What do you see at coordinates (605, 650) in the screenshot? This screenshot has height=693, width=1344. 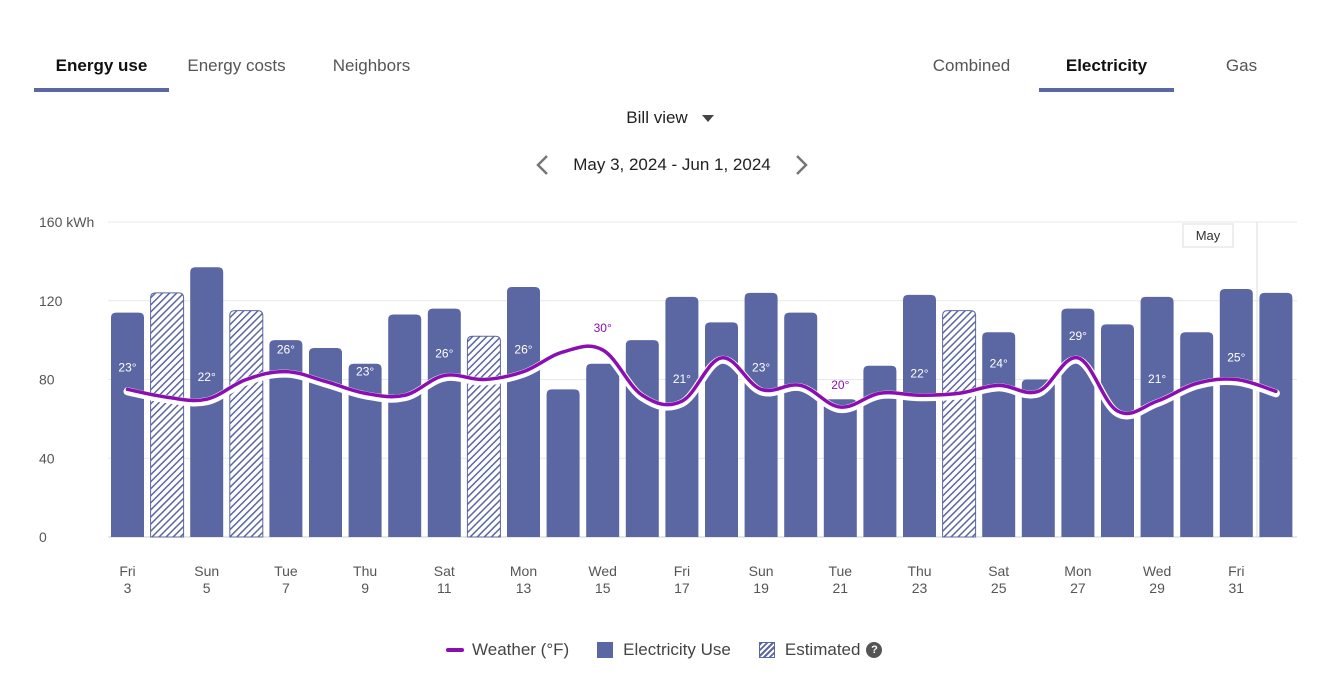 I see `electricity-swatch` at bounding box center [605, 650].